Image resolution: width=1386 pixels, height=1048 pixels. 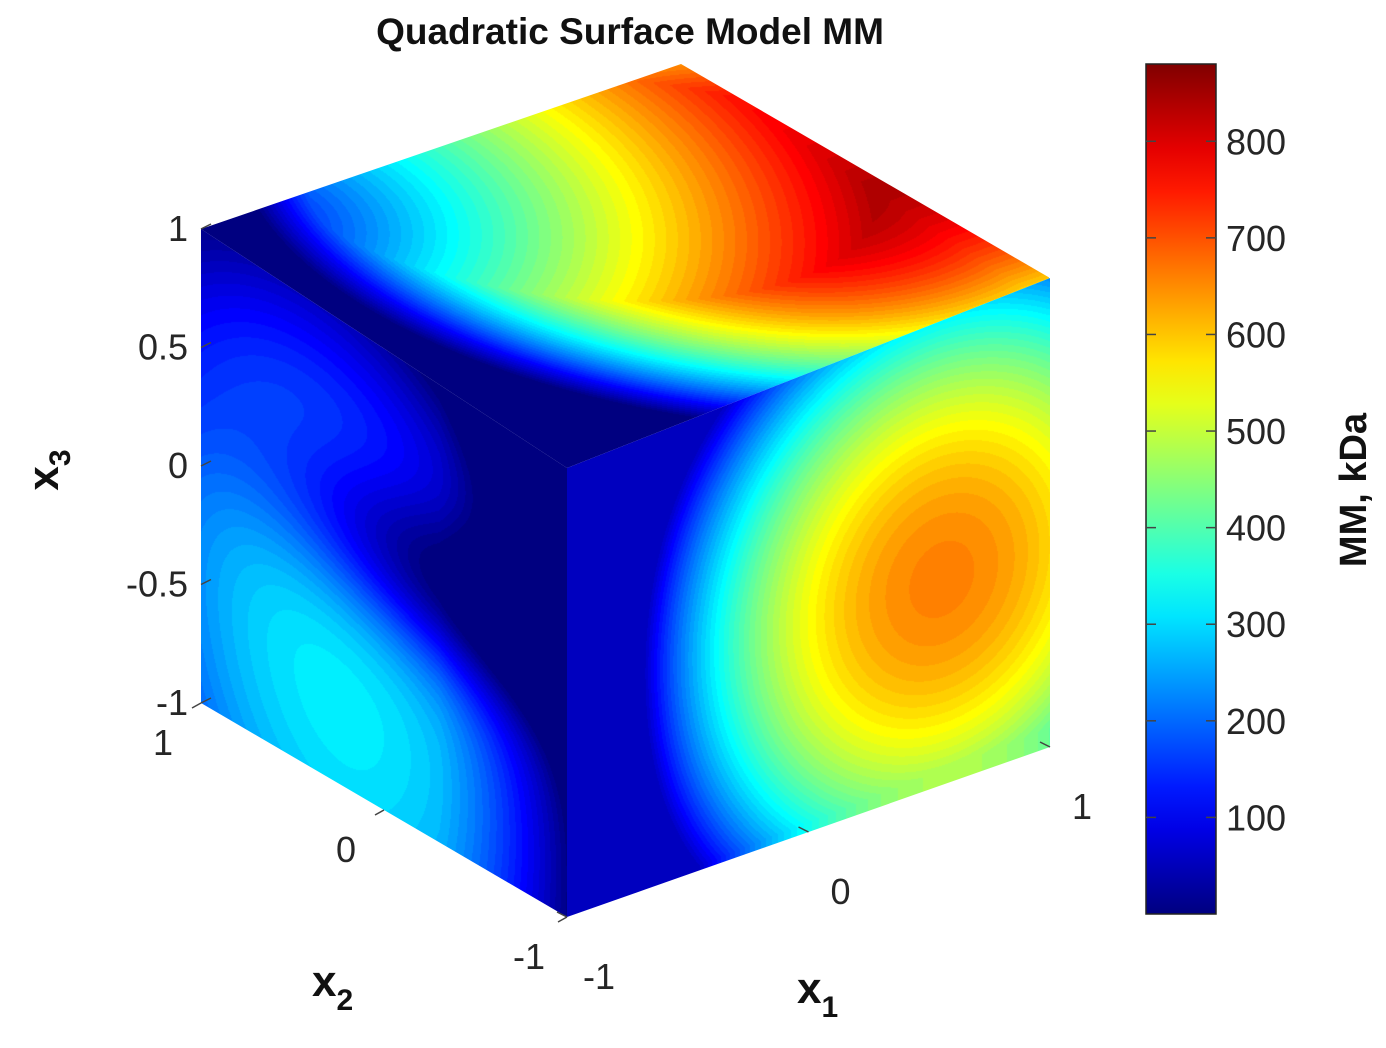 I want to click on x3-tick-label: 0, so click(x=178, y=465).